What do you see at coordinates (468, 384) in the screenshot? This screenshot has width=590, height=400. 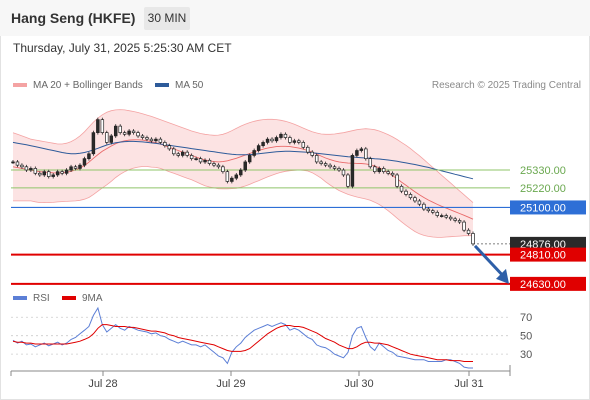 I see `time-tick-label: Jul 31` at bounding box center [468, 384].